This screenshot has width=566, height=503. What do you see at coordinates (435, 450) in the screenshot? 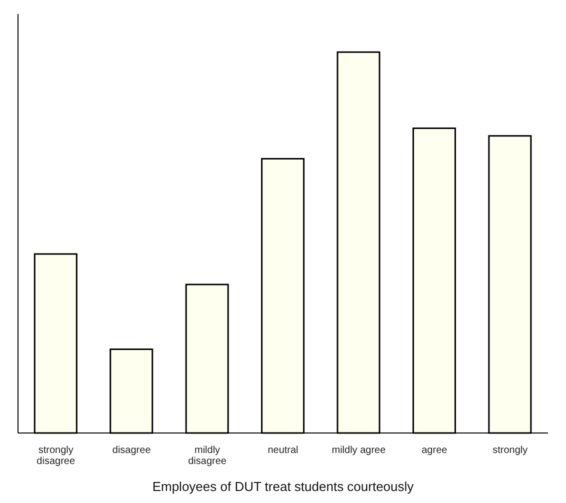
I see `x-tick-label: agree` at bounding box center [435, 450].